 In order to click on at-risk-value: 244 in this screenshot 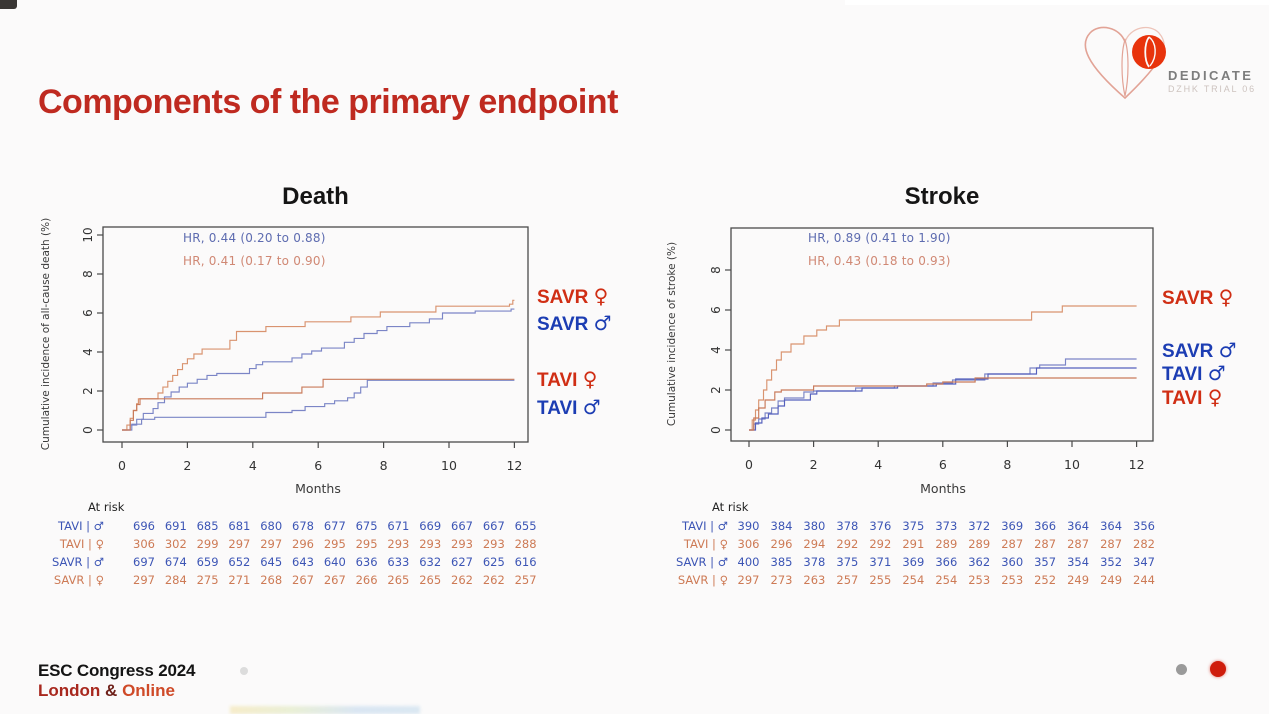, I will do `click(1144, 580)`.